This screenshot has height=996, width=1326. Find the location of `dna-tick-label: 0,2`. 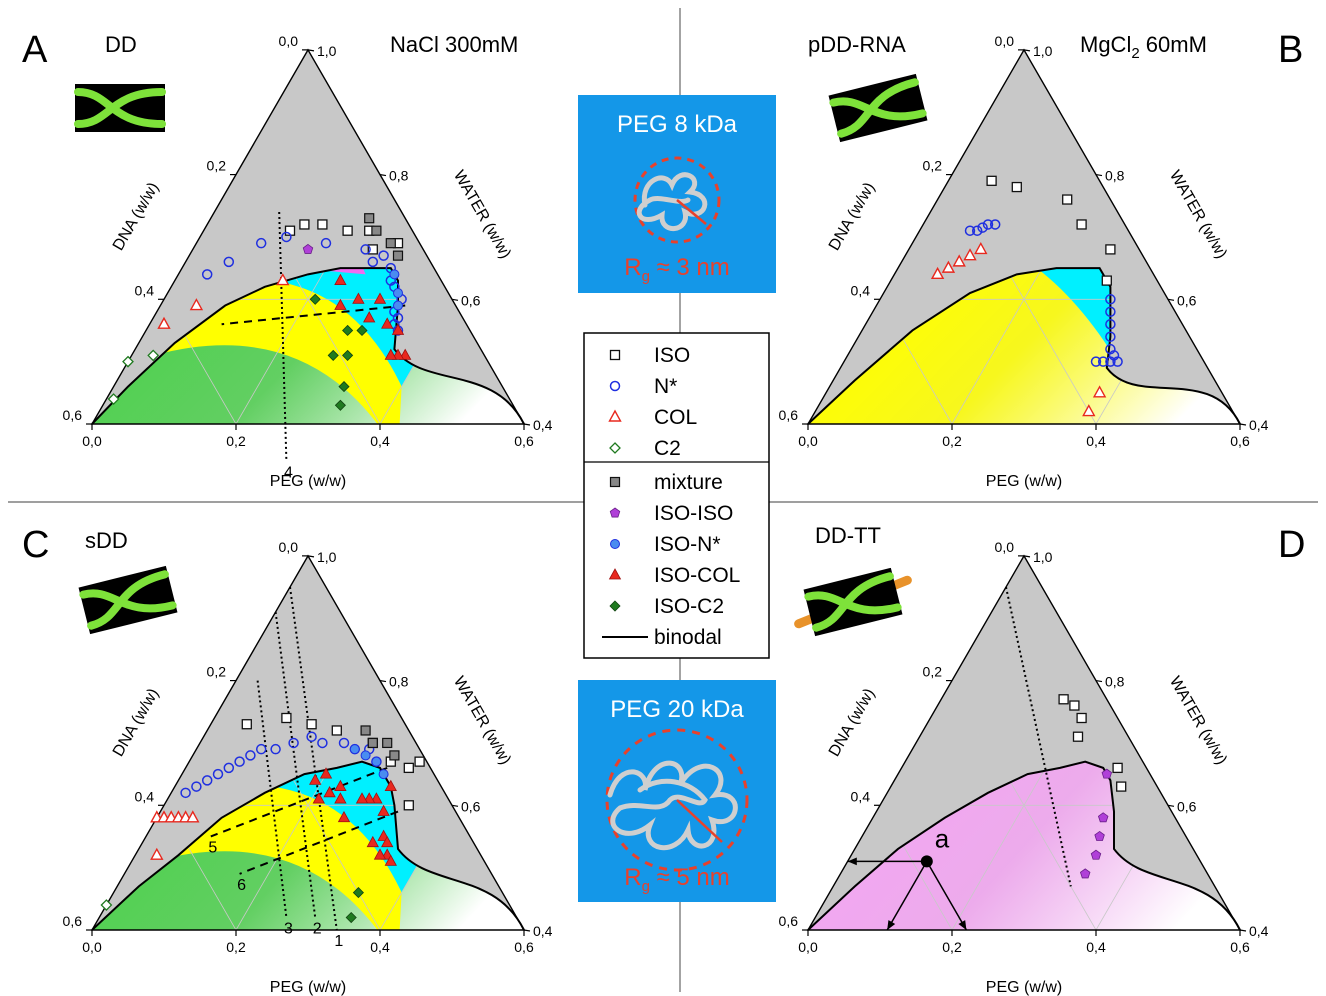

dna-tick-label: 0,2 is located at coordinates (217, 672).